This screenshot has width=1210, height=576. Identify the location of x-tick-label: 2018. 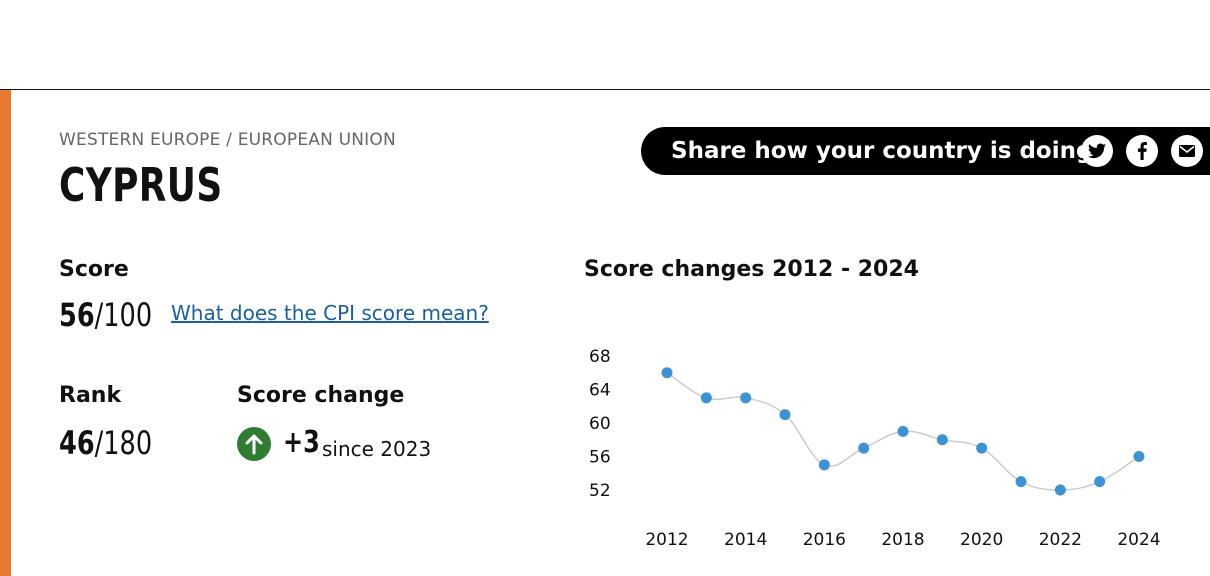
(902, 540).